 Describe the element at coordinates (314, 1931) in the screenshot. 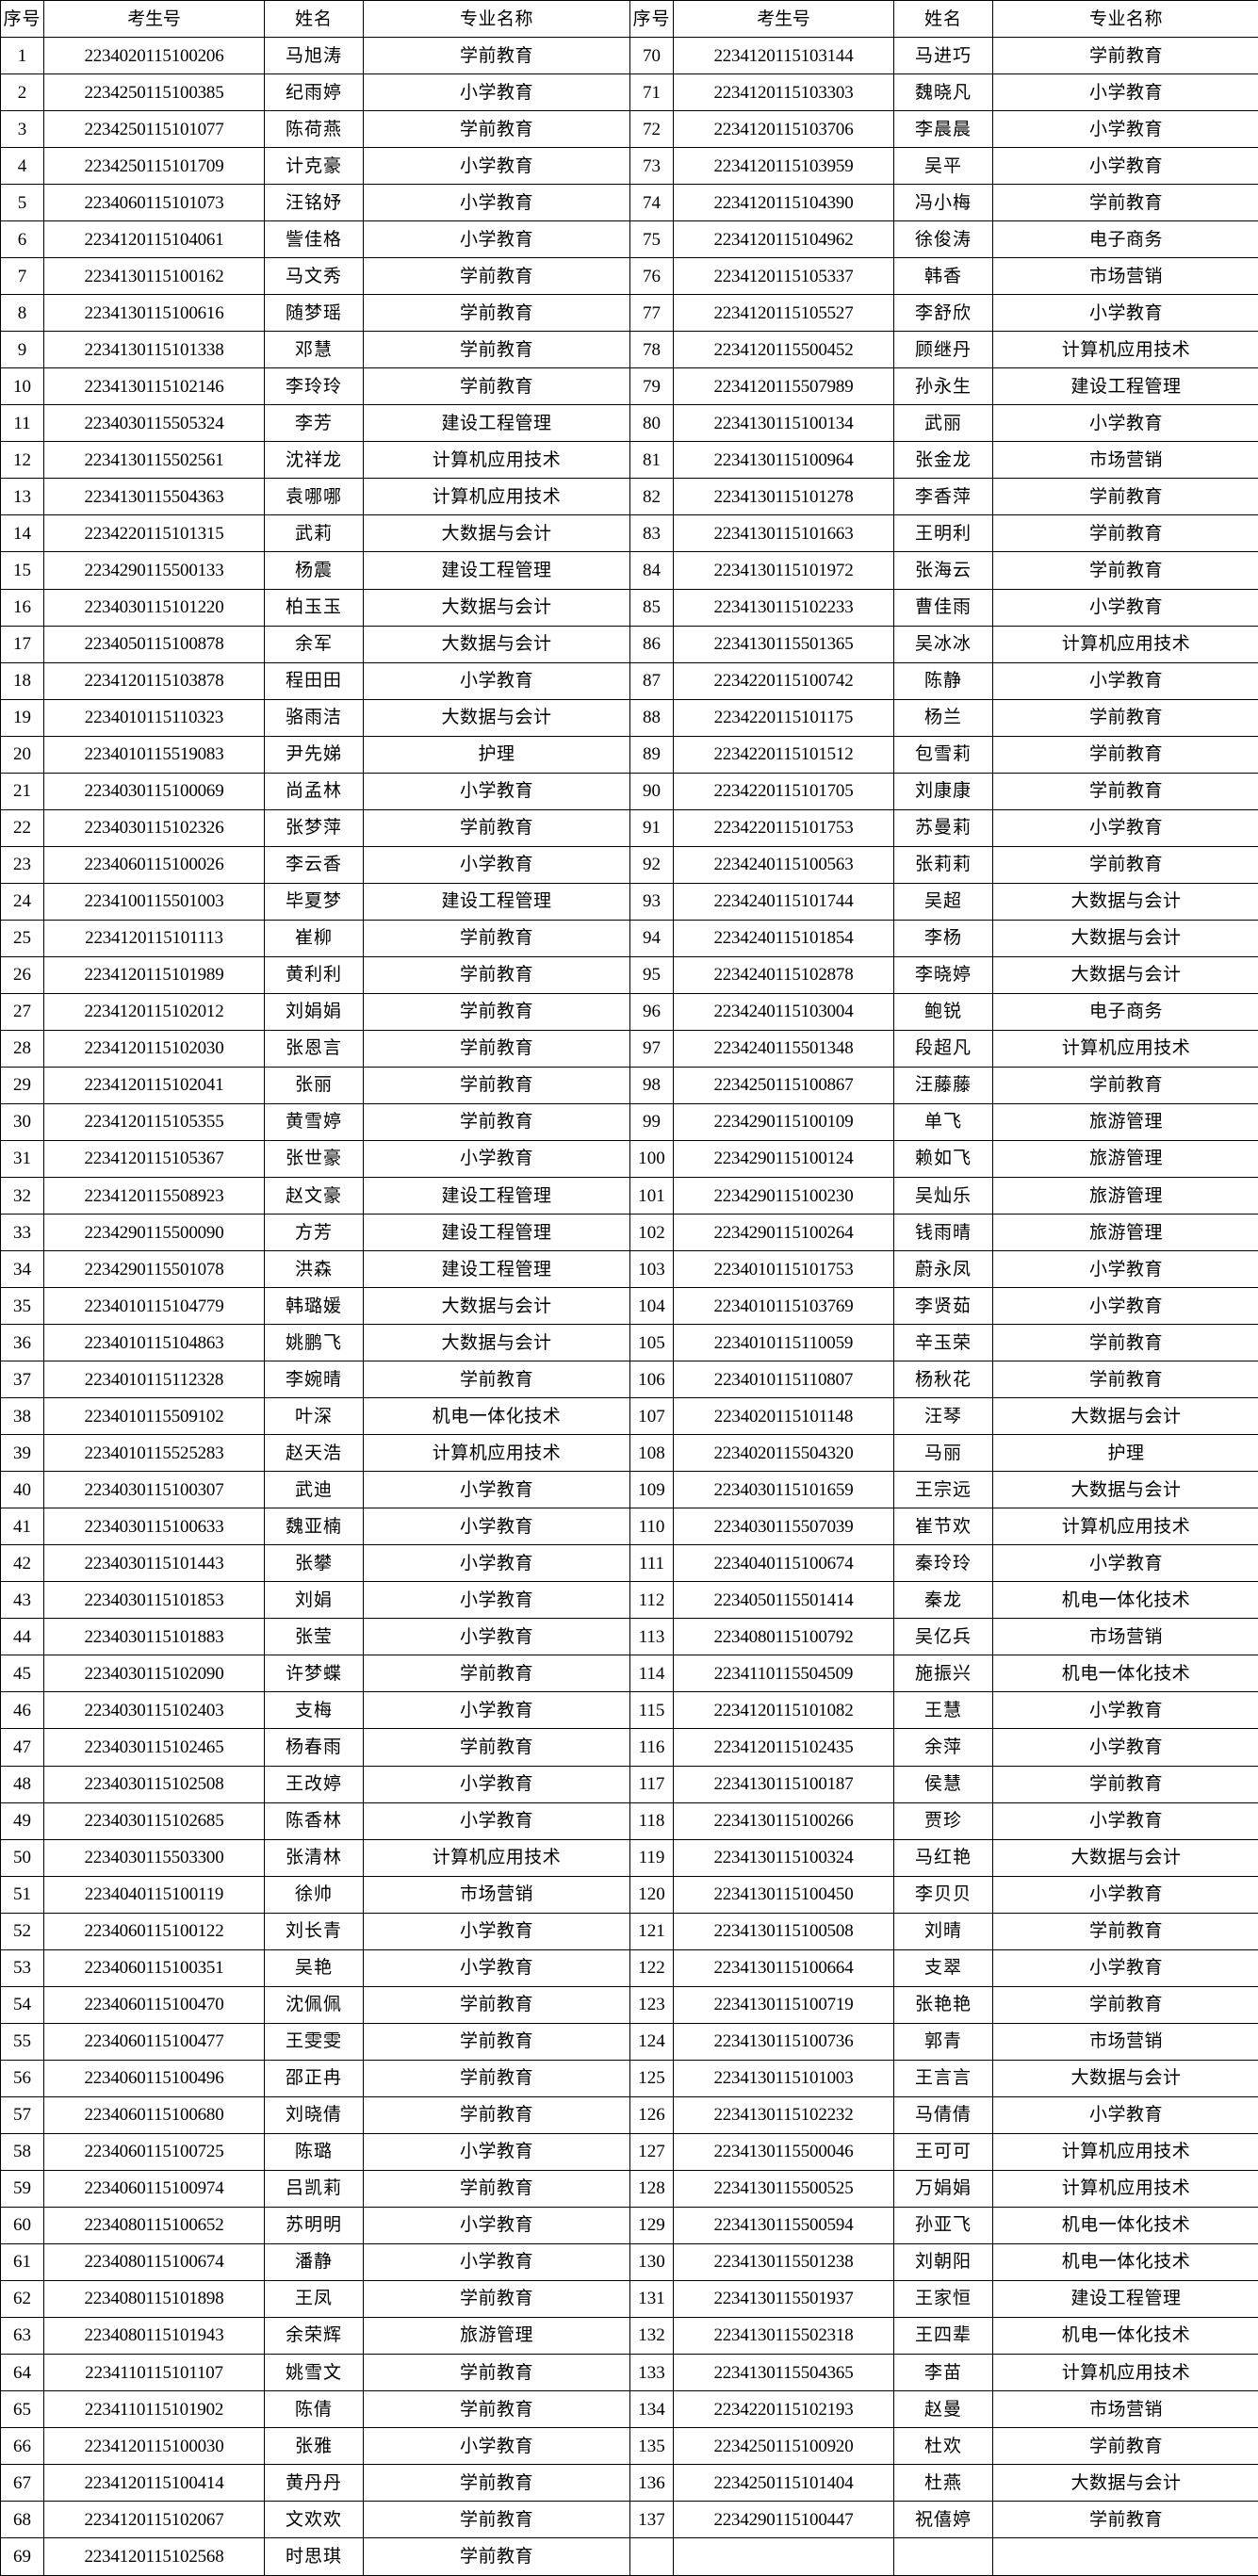

I see `cell-name: 刘长青` at that location.